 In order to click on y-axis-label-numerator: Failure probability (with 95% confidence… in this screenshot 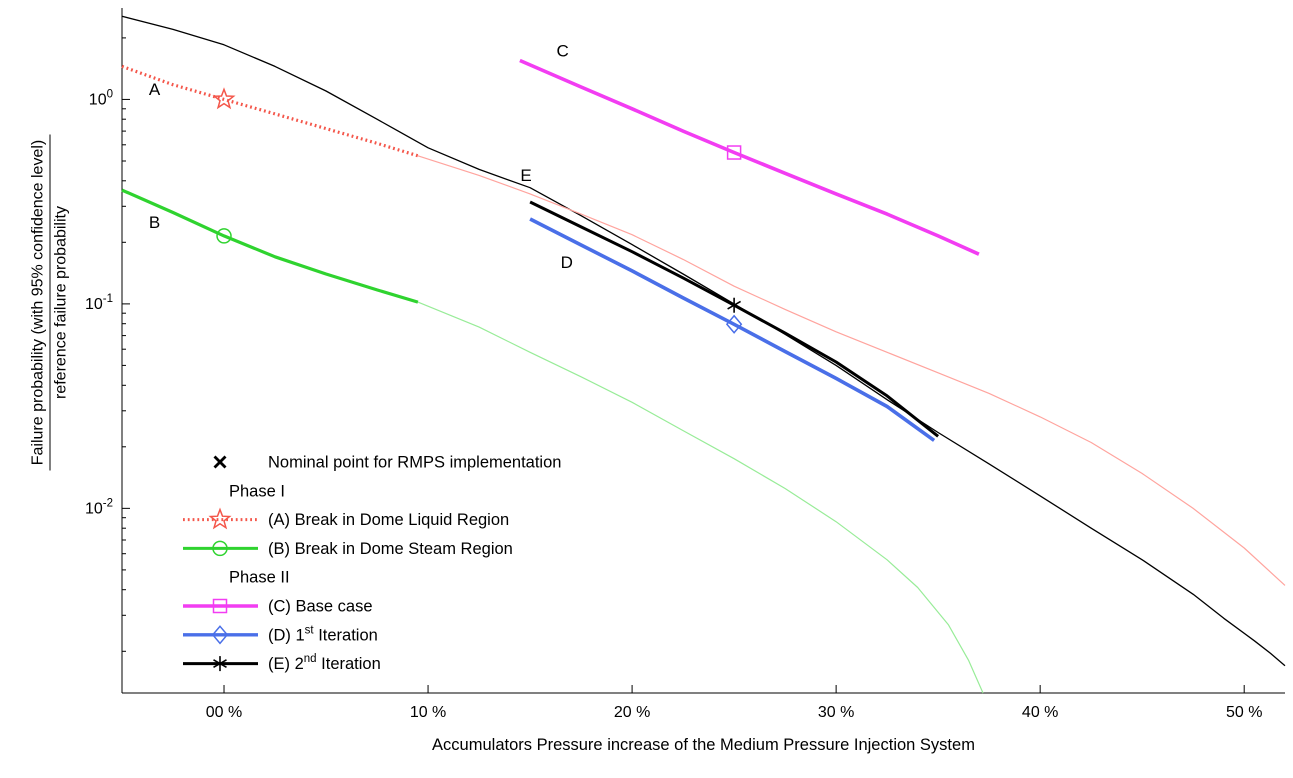, I will do `click(39, 302)`.